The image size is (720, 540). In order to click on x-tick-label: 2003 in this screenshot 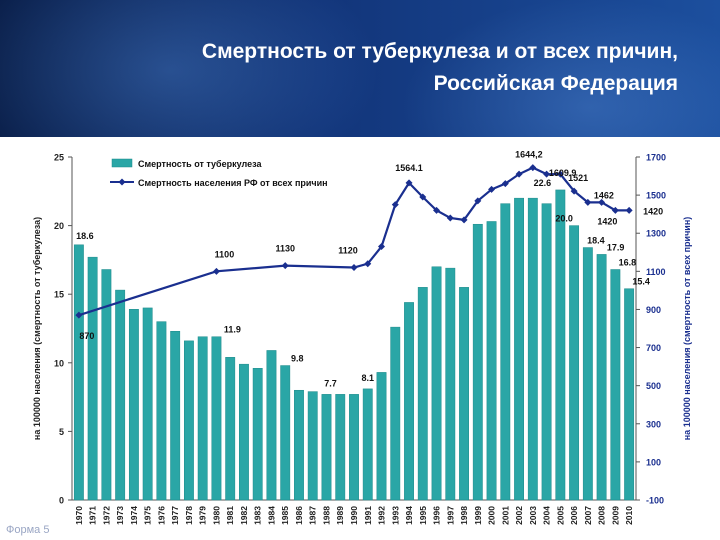, I will do `click(533, 515)`.